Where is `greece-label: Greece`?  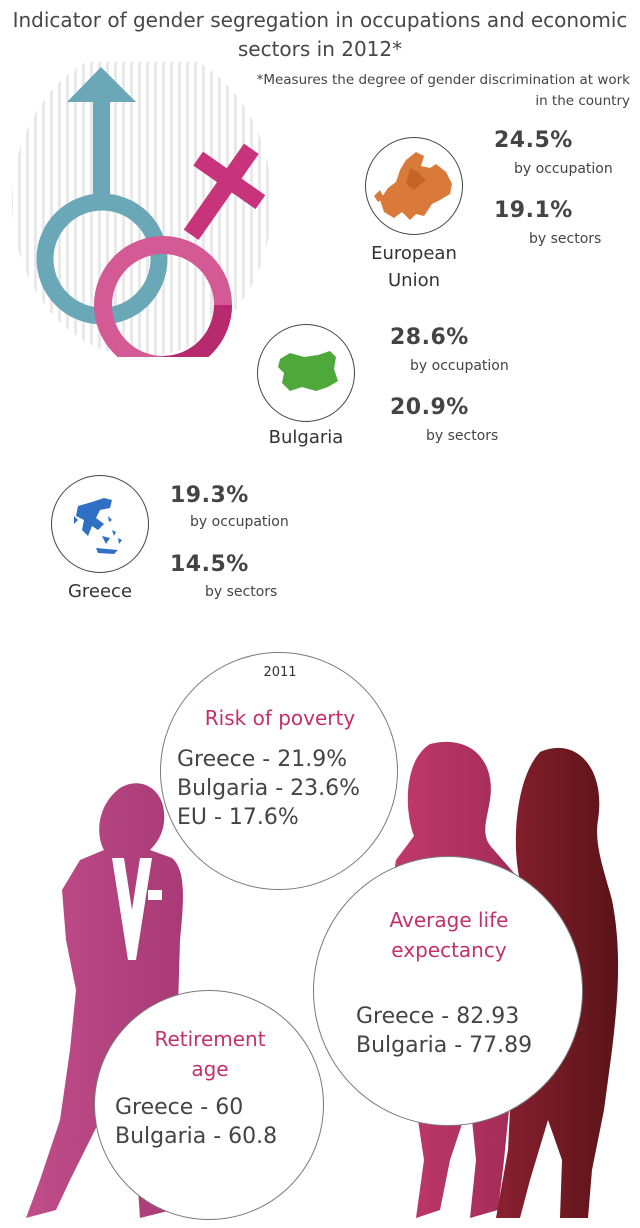
greece-label: Greece is located at coordinates (100, 591).